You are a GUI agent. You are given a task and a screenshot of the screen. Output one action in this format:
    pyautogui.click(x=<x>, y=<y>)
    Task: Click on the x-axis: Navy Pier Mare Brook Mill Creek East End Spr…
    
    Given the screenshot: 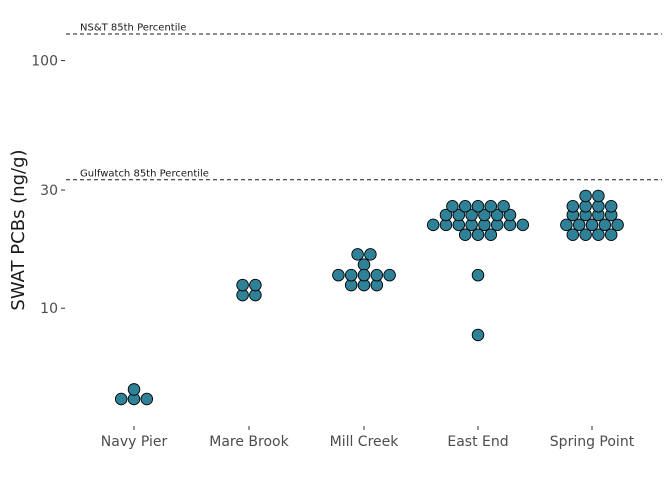 What is the action you would take?
    pyautogui.click(x=368, y=438)
    